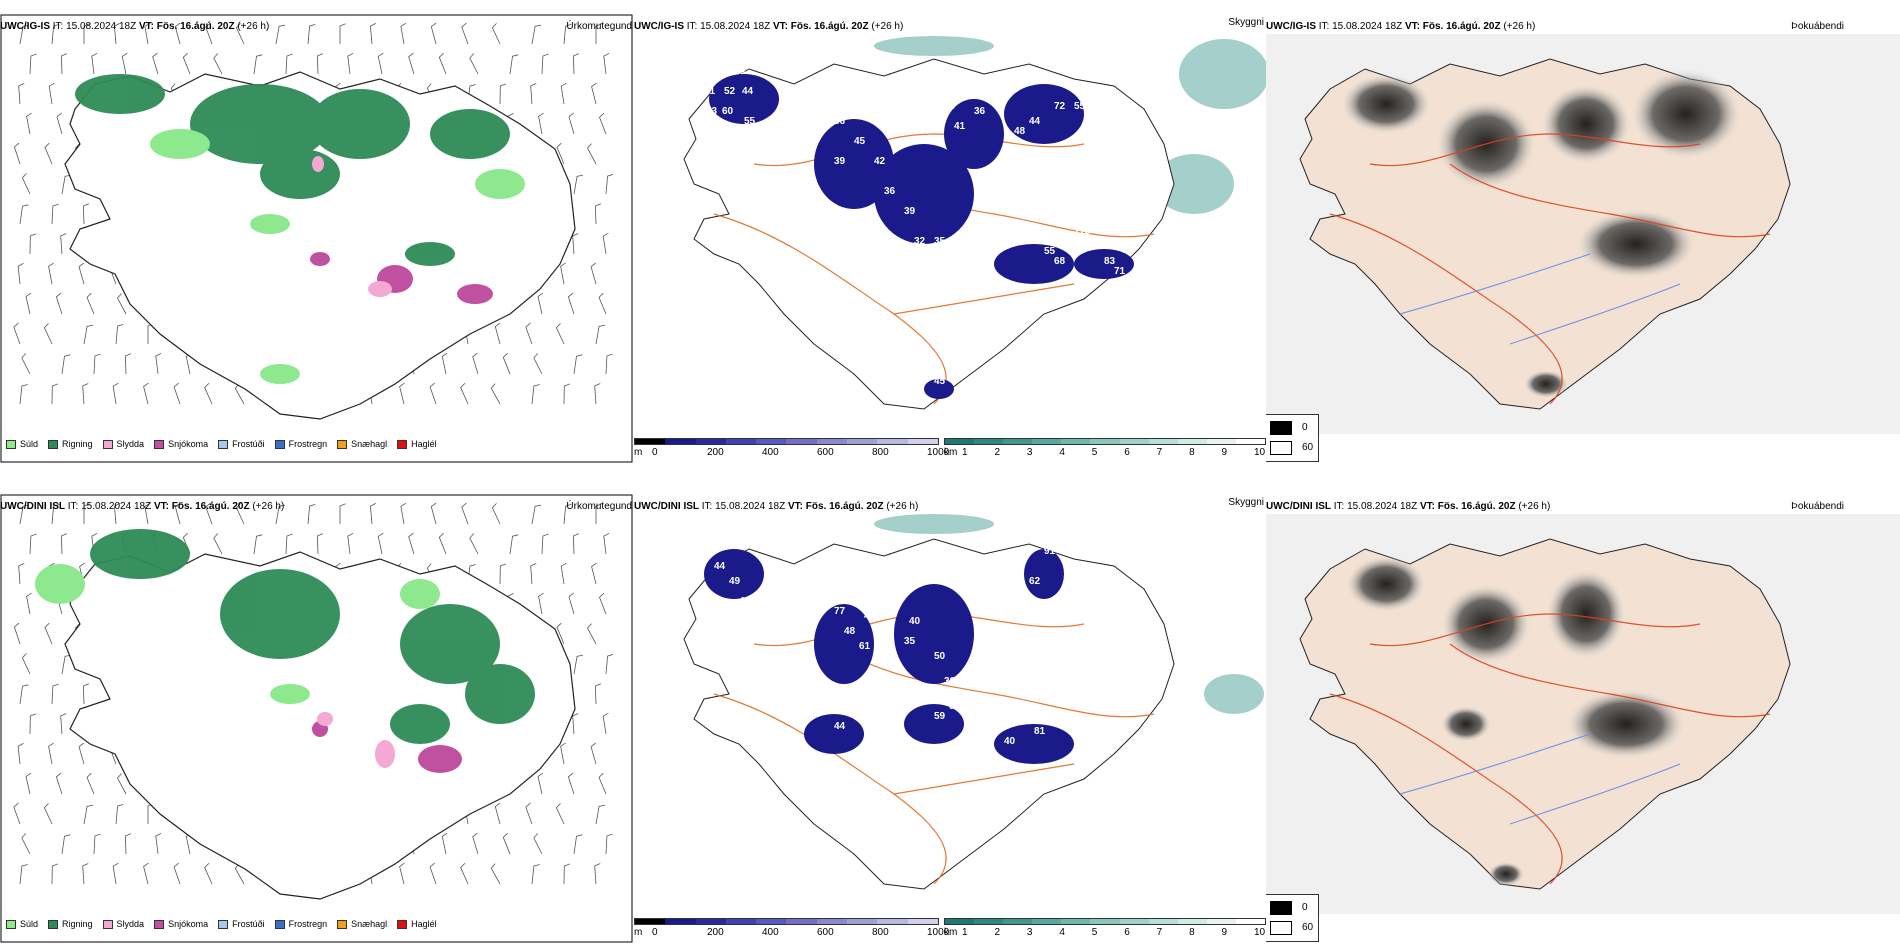 This screenshot has height=950, width=1900. Describe the element at coordinates (638, 932) in the screenshot. I see `height-unit: m` at that location.